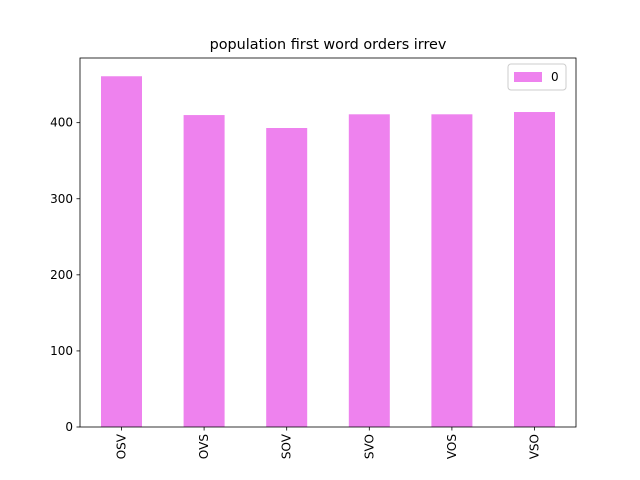  Describe the element at coordinates (121, 251) in the screenshot. I see `bar-osv` at that location.